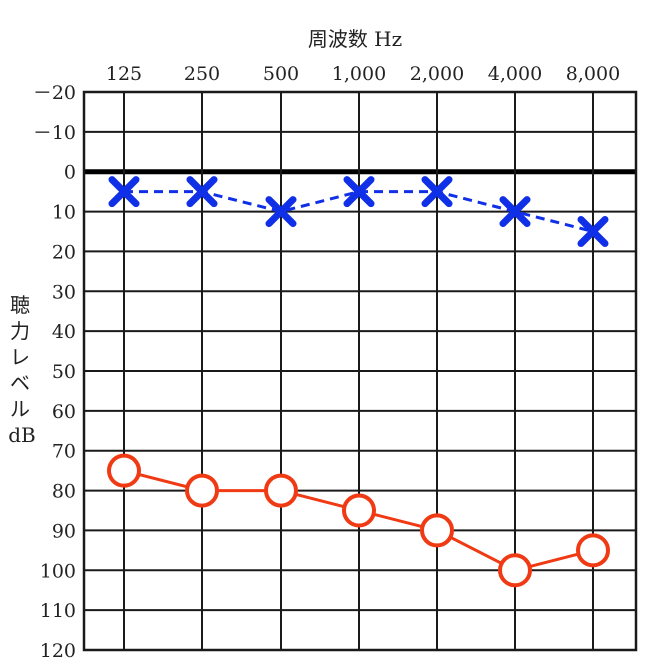 This screenshot has height=670, width=666. I want to click on y-tick-label: 40, so click(64, 332).